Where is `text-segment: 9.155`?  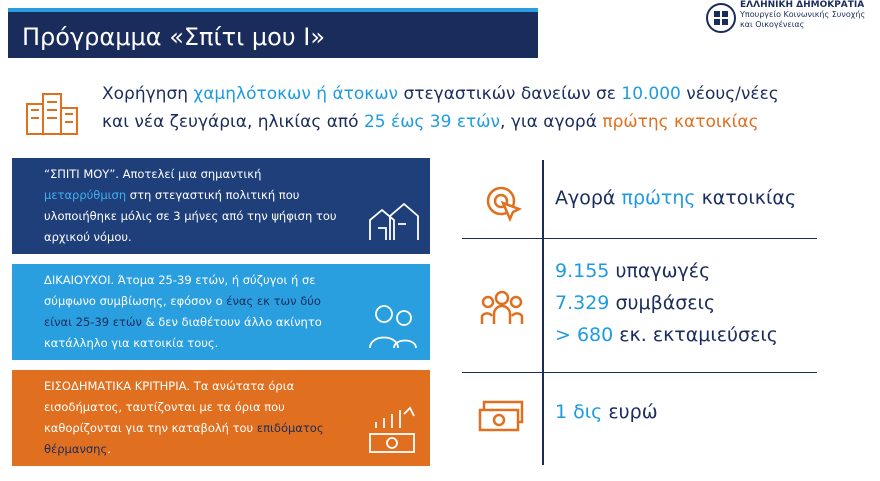
text-segment: 9.155 is located at coordinates (582, 271).